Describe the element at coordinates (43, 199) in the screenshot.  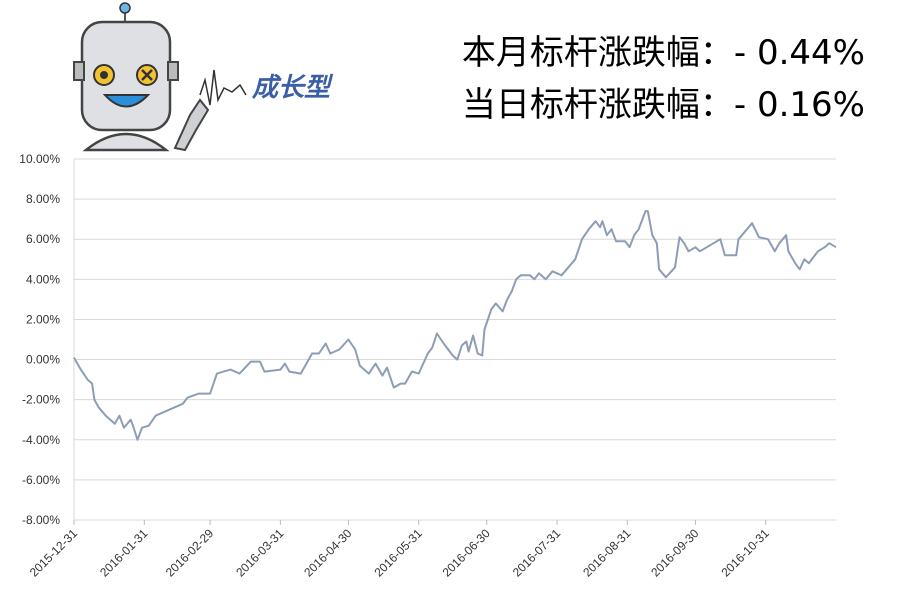
I see `y-tick-label: 8.00%` at that location.